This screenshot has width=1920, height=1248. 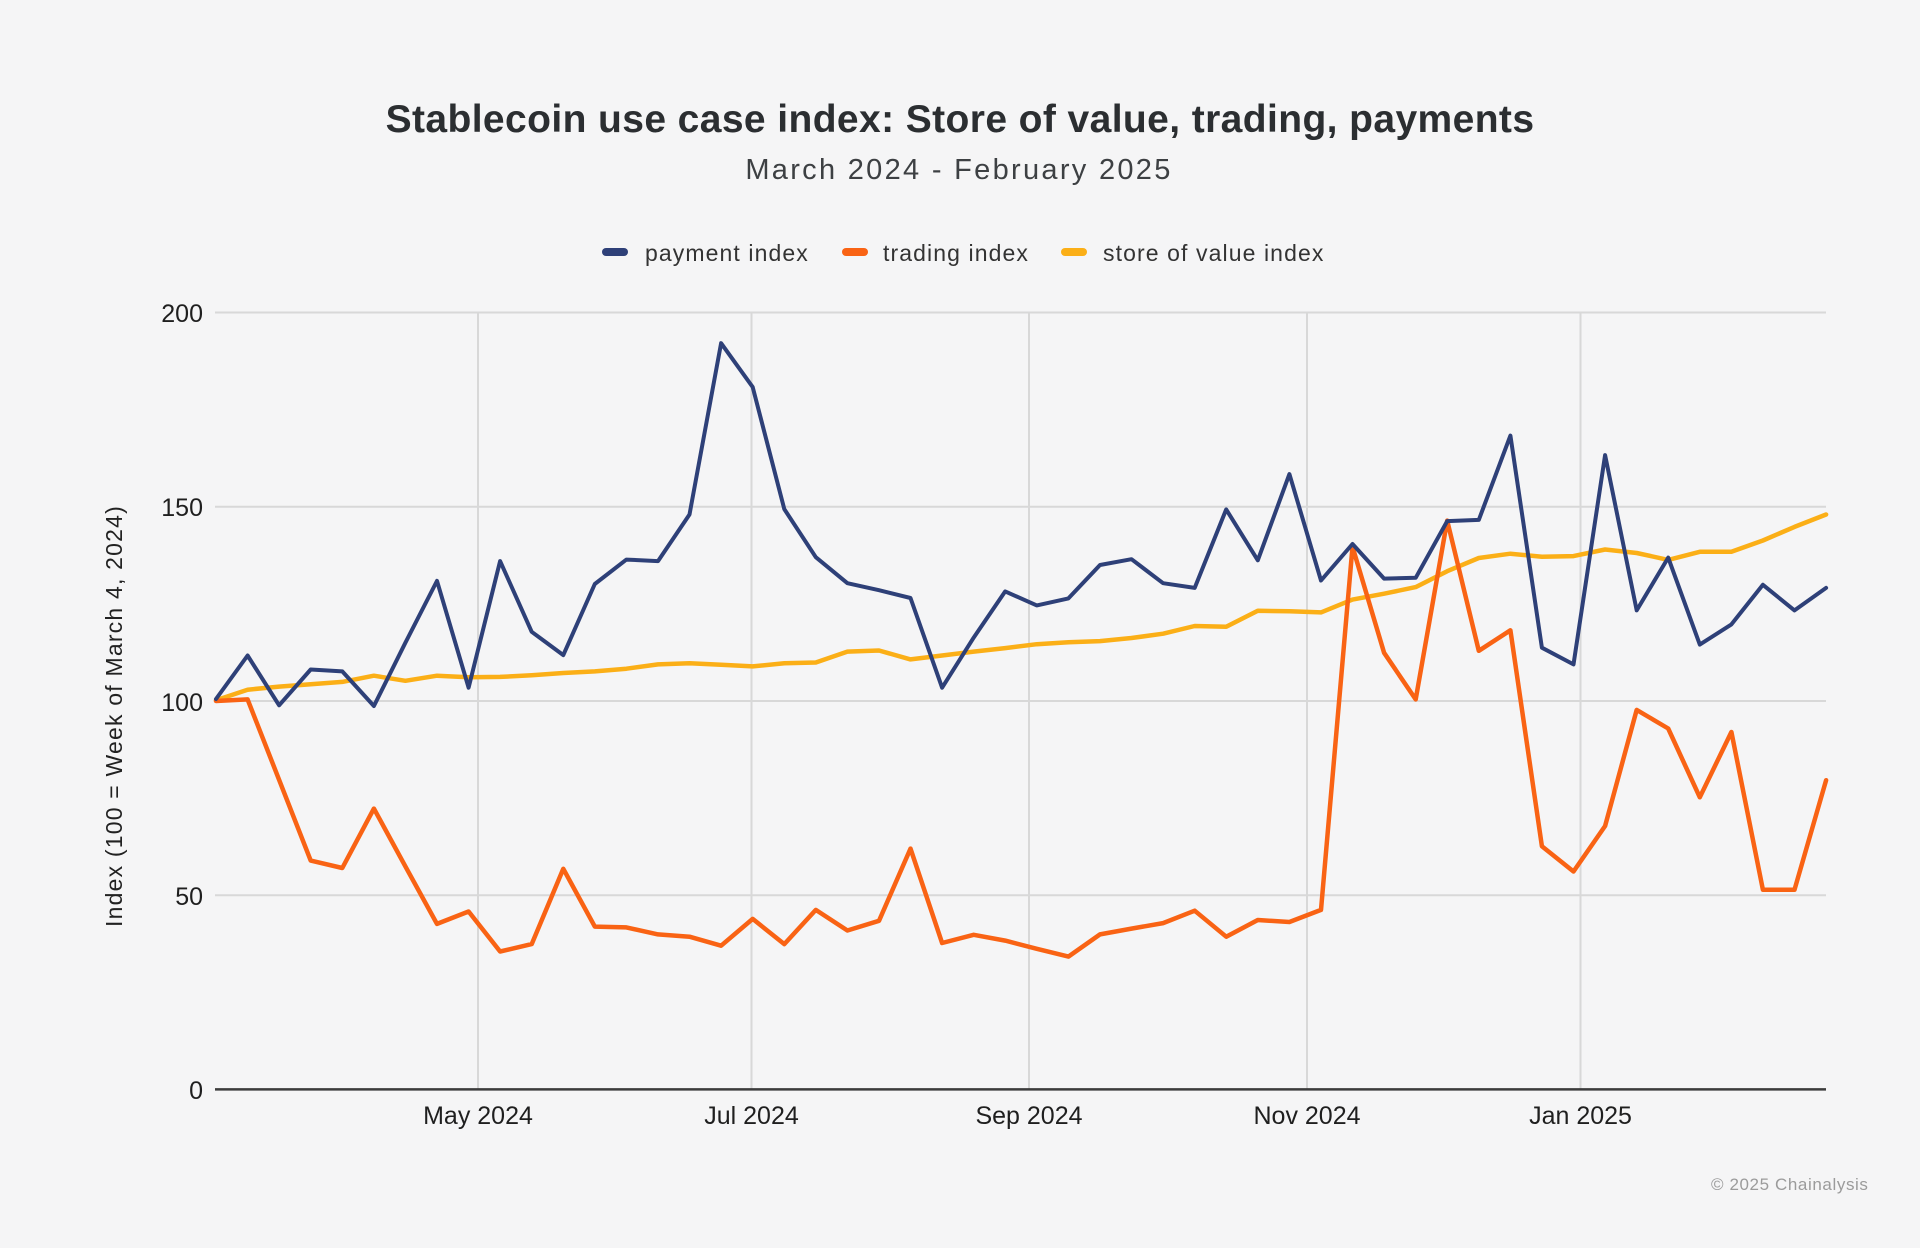 I want to click on svg-text:Index (100 = Week of March 4,: Index (100 = Week of March 4, 2024), so click(x=114, y=716).